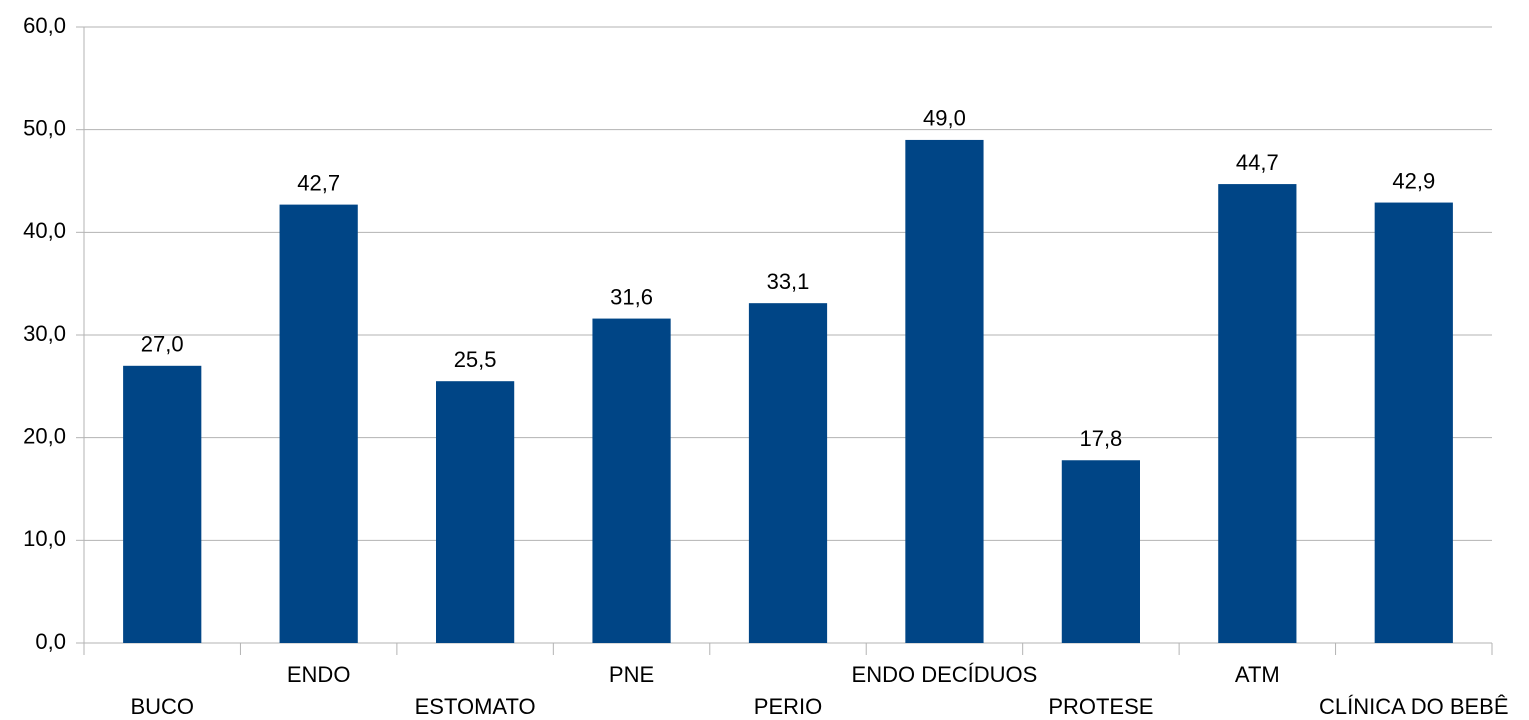 The image size is (1529, 720). I want to click on data-label: 27,0, so click(162, 344).